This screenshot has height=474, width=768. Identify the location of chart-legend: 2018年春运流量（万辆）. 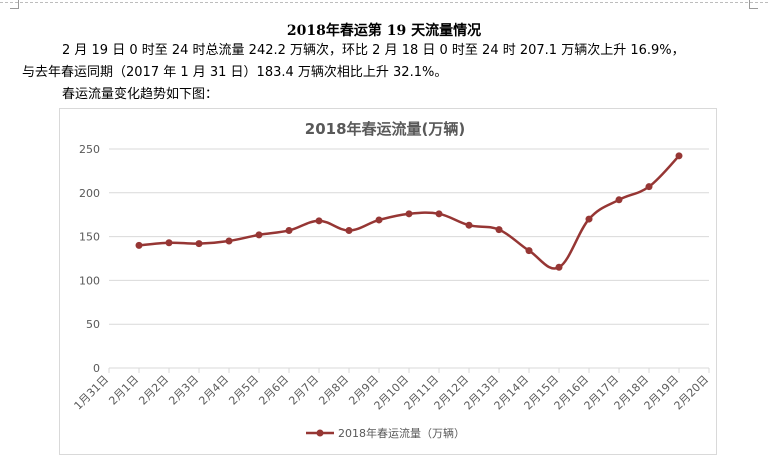
(385, 433).